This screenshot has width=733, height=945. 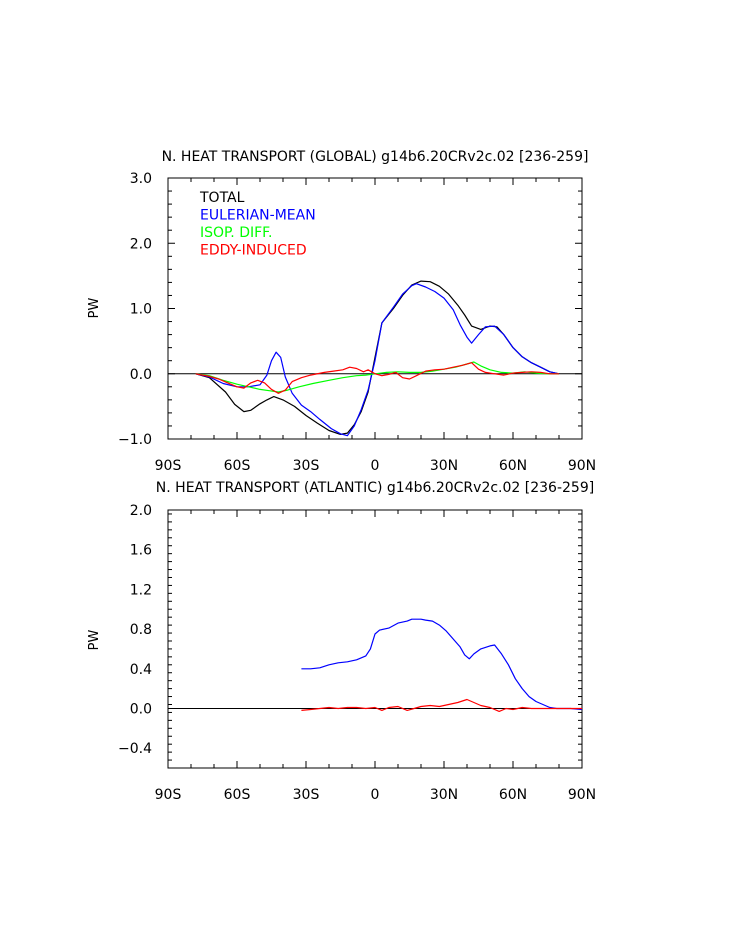 I want to click on global-xtick-label: 0, so click(x=375, y=466).